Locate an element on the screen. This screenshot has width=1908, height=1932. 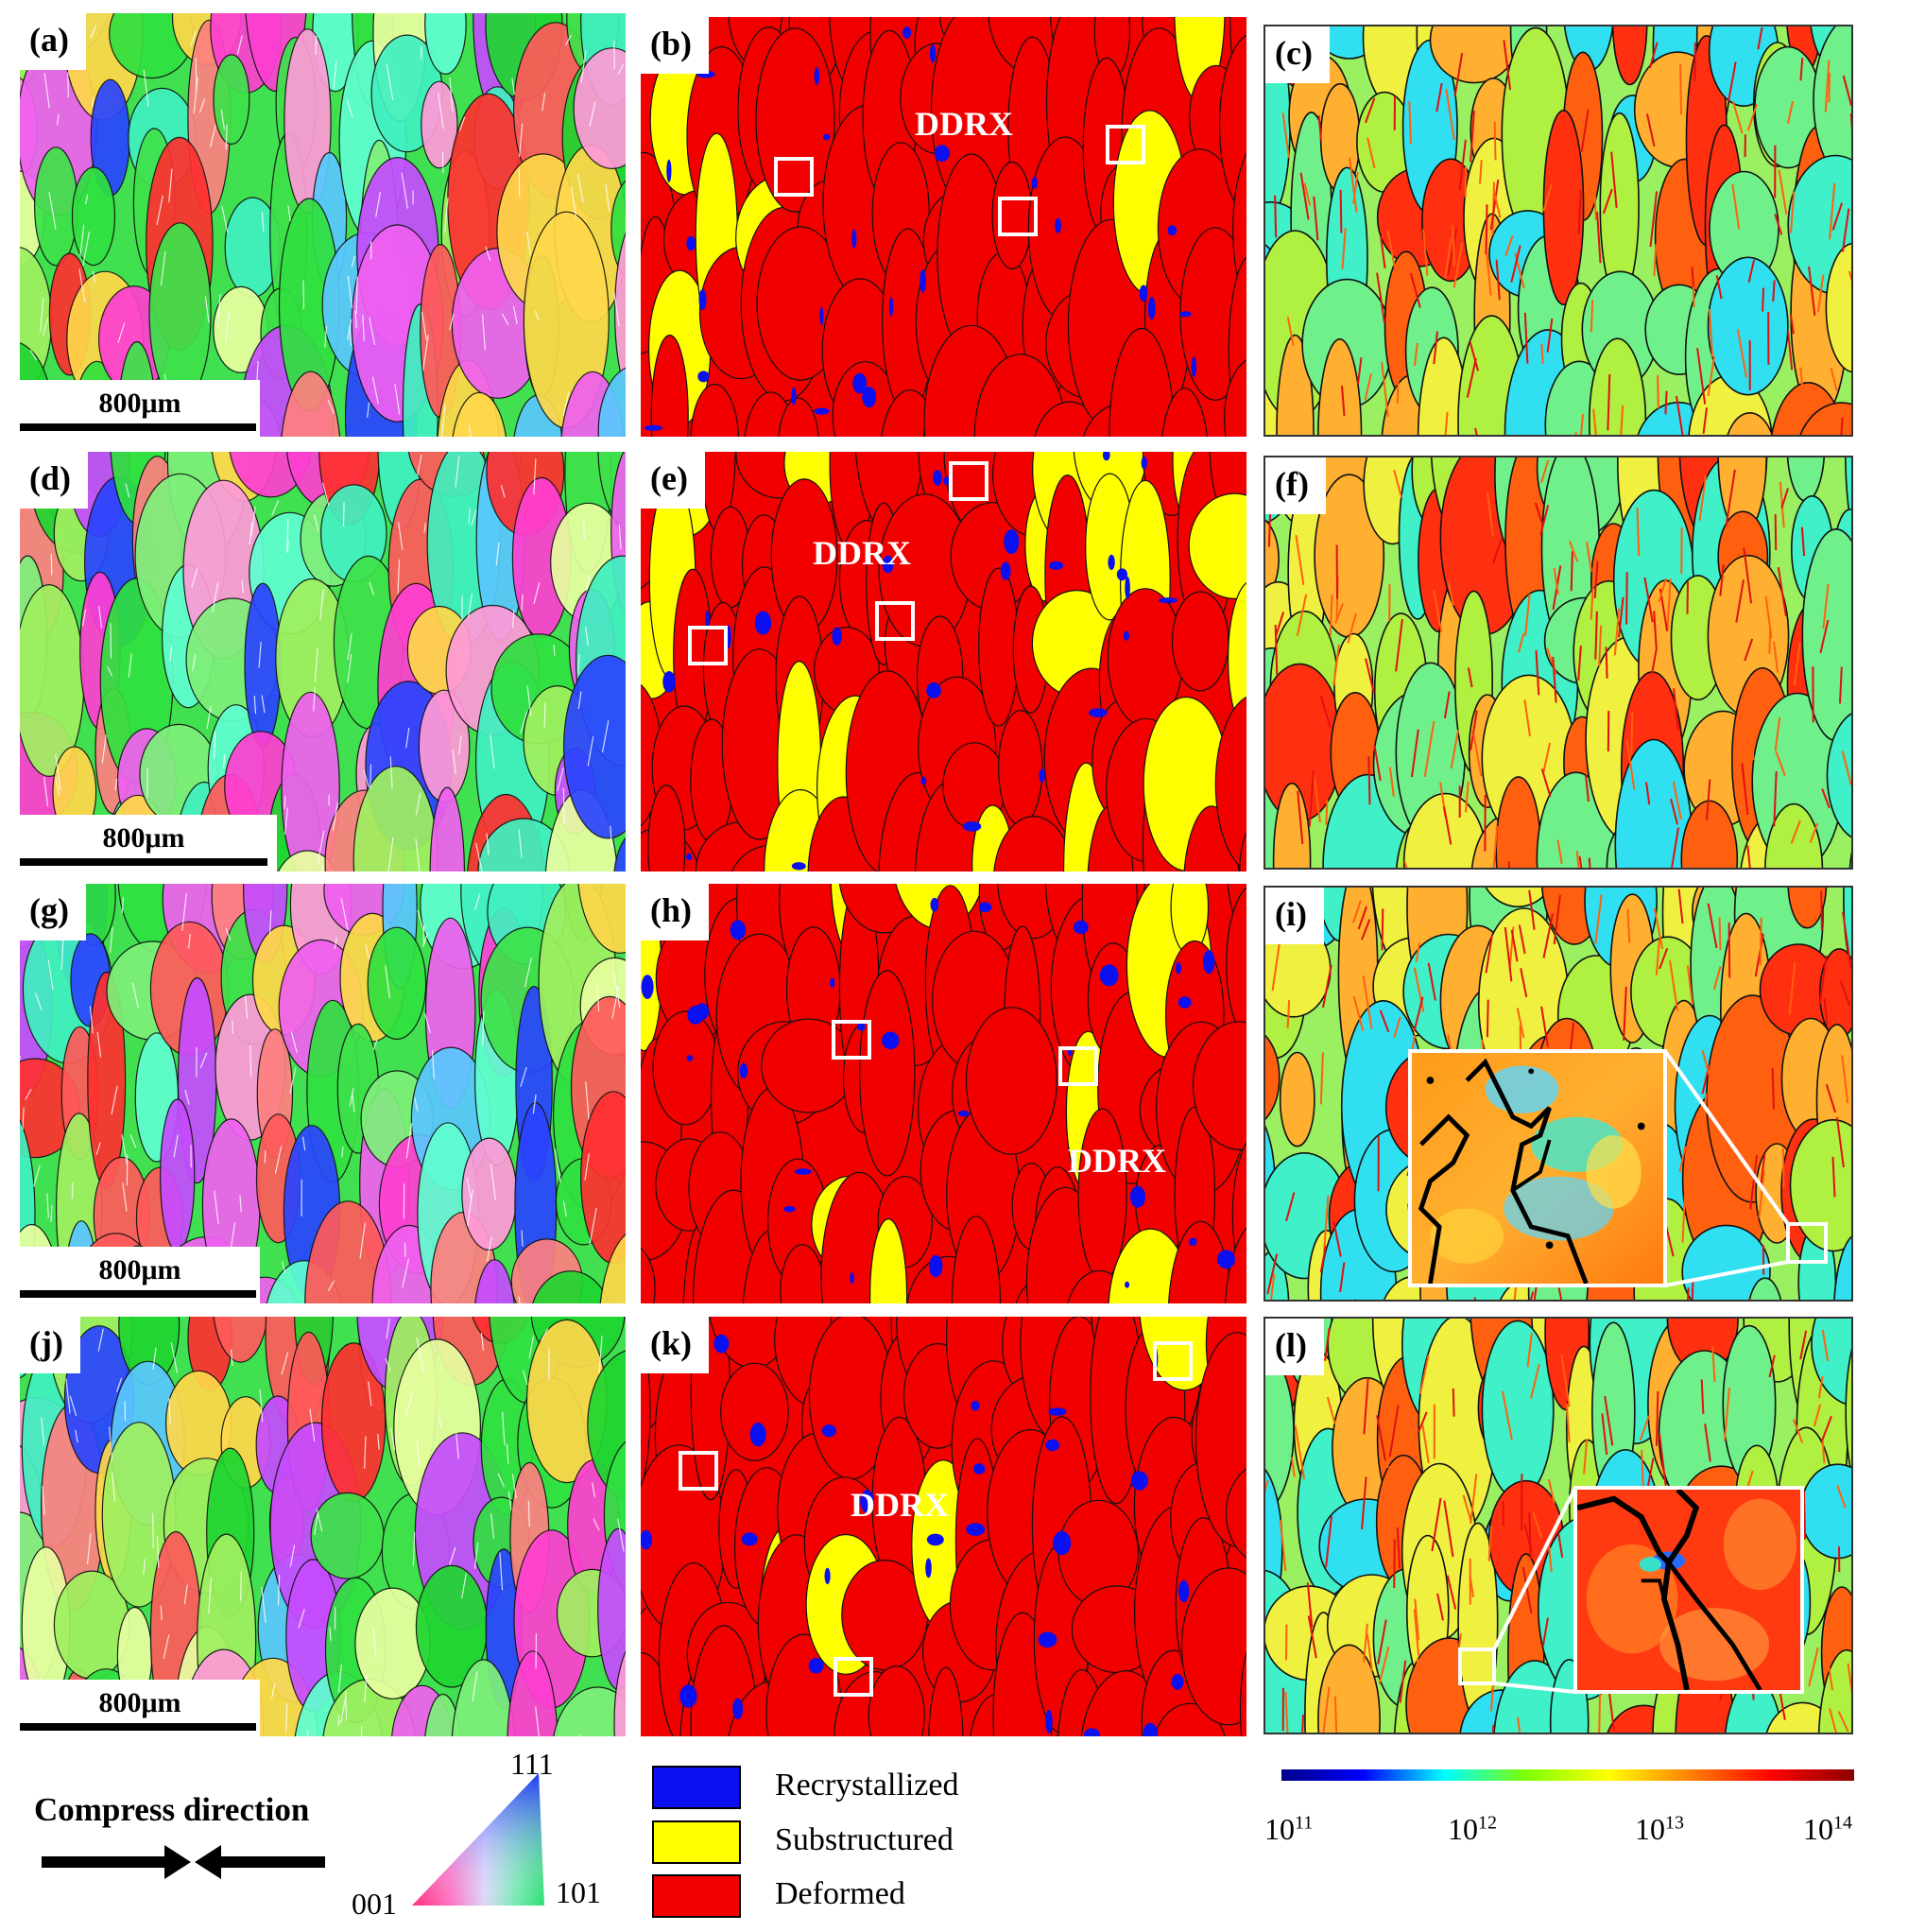
zoom-inset-i is located at coordinates (1537, 1168).